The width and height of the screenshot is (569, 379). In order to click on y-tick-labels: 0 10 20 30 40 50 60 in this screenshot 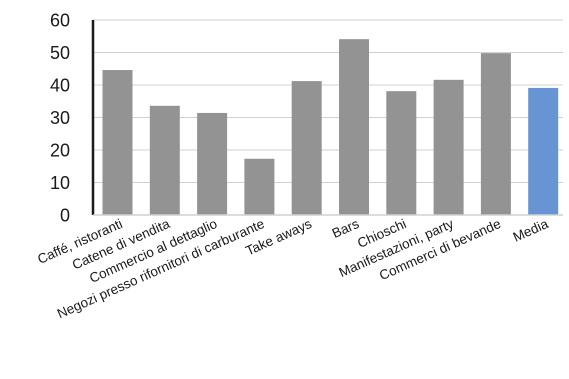, I will do `click(60, 118)`.